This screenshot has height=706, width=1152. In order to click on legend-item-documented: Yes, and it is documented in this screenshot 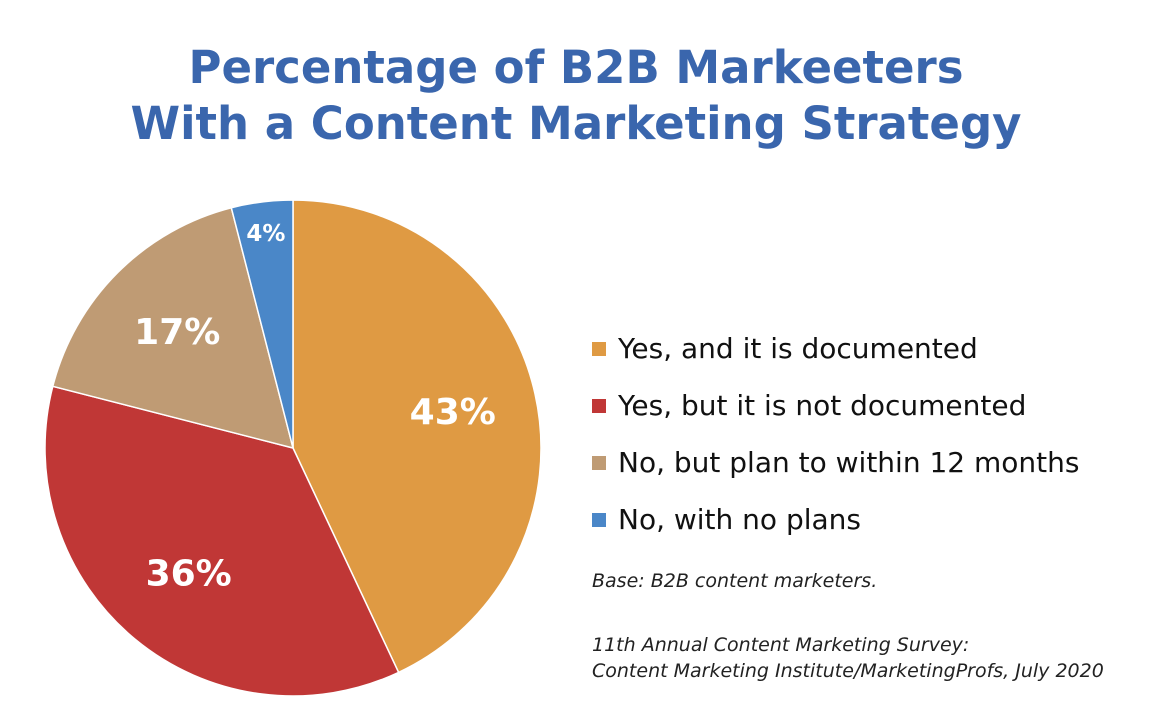, I will do `click(835, 348)`.